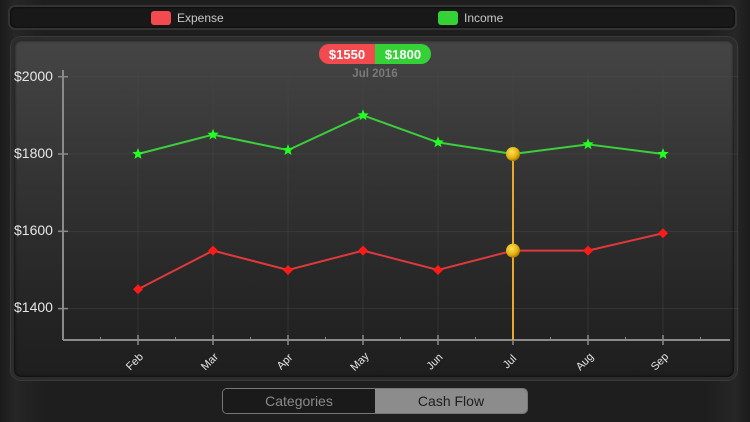  What do you see at coordinates (161, 18) in the screenshot?
I see `expense-swatch-icon` at bounding box center [161, 18].